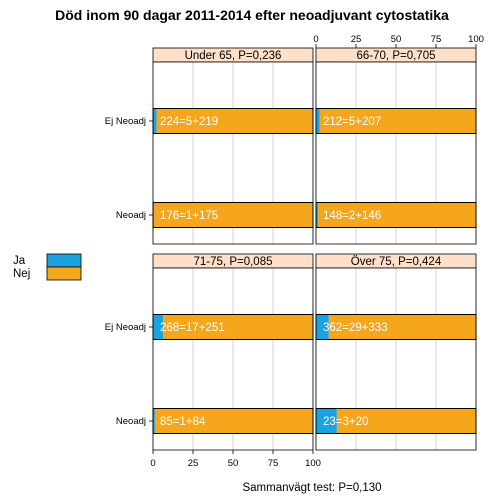  I want to click on facet-panel: Över 75, P=0,424 362=29+333 23=3+20, so click(396, 352).